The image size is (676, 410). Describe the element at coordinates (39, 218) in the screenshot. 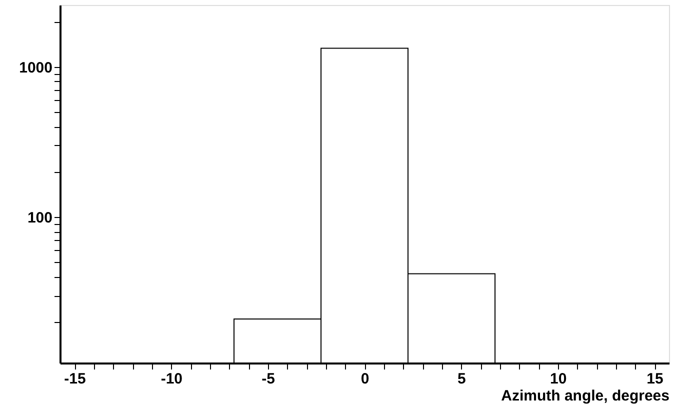

I see `y-tick-label: 100` at that location.